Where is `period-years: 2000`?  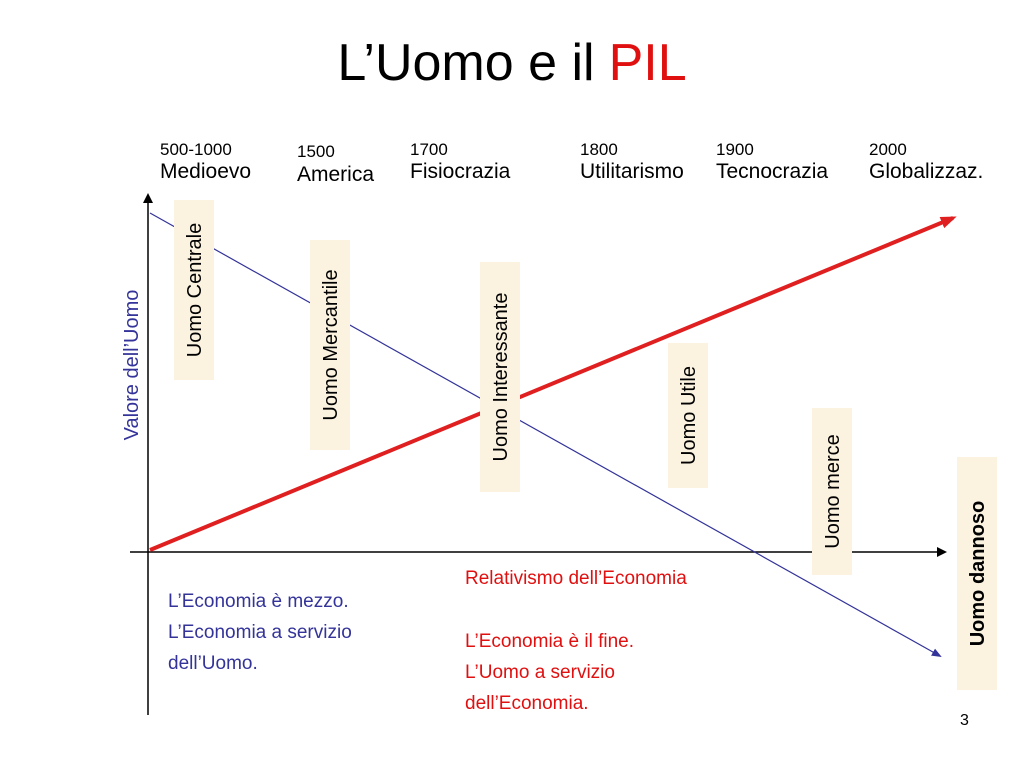
period-years: 2000 is located at coordinates (888, 149).